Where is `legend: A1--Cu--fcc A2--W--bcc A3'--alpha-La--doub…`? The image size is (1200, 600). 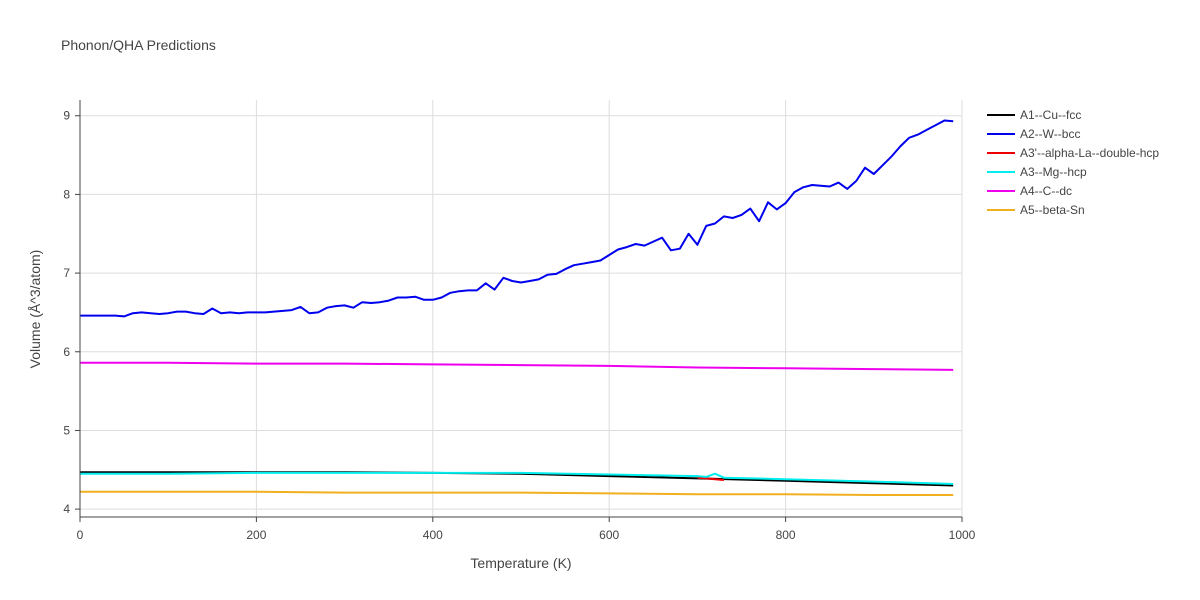 legend: A1--Cu--fcc A2--W--bcc A3'--alpha-La--doub… is located at coordinates (1073, 162).